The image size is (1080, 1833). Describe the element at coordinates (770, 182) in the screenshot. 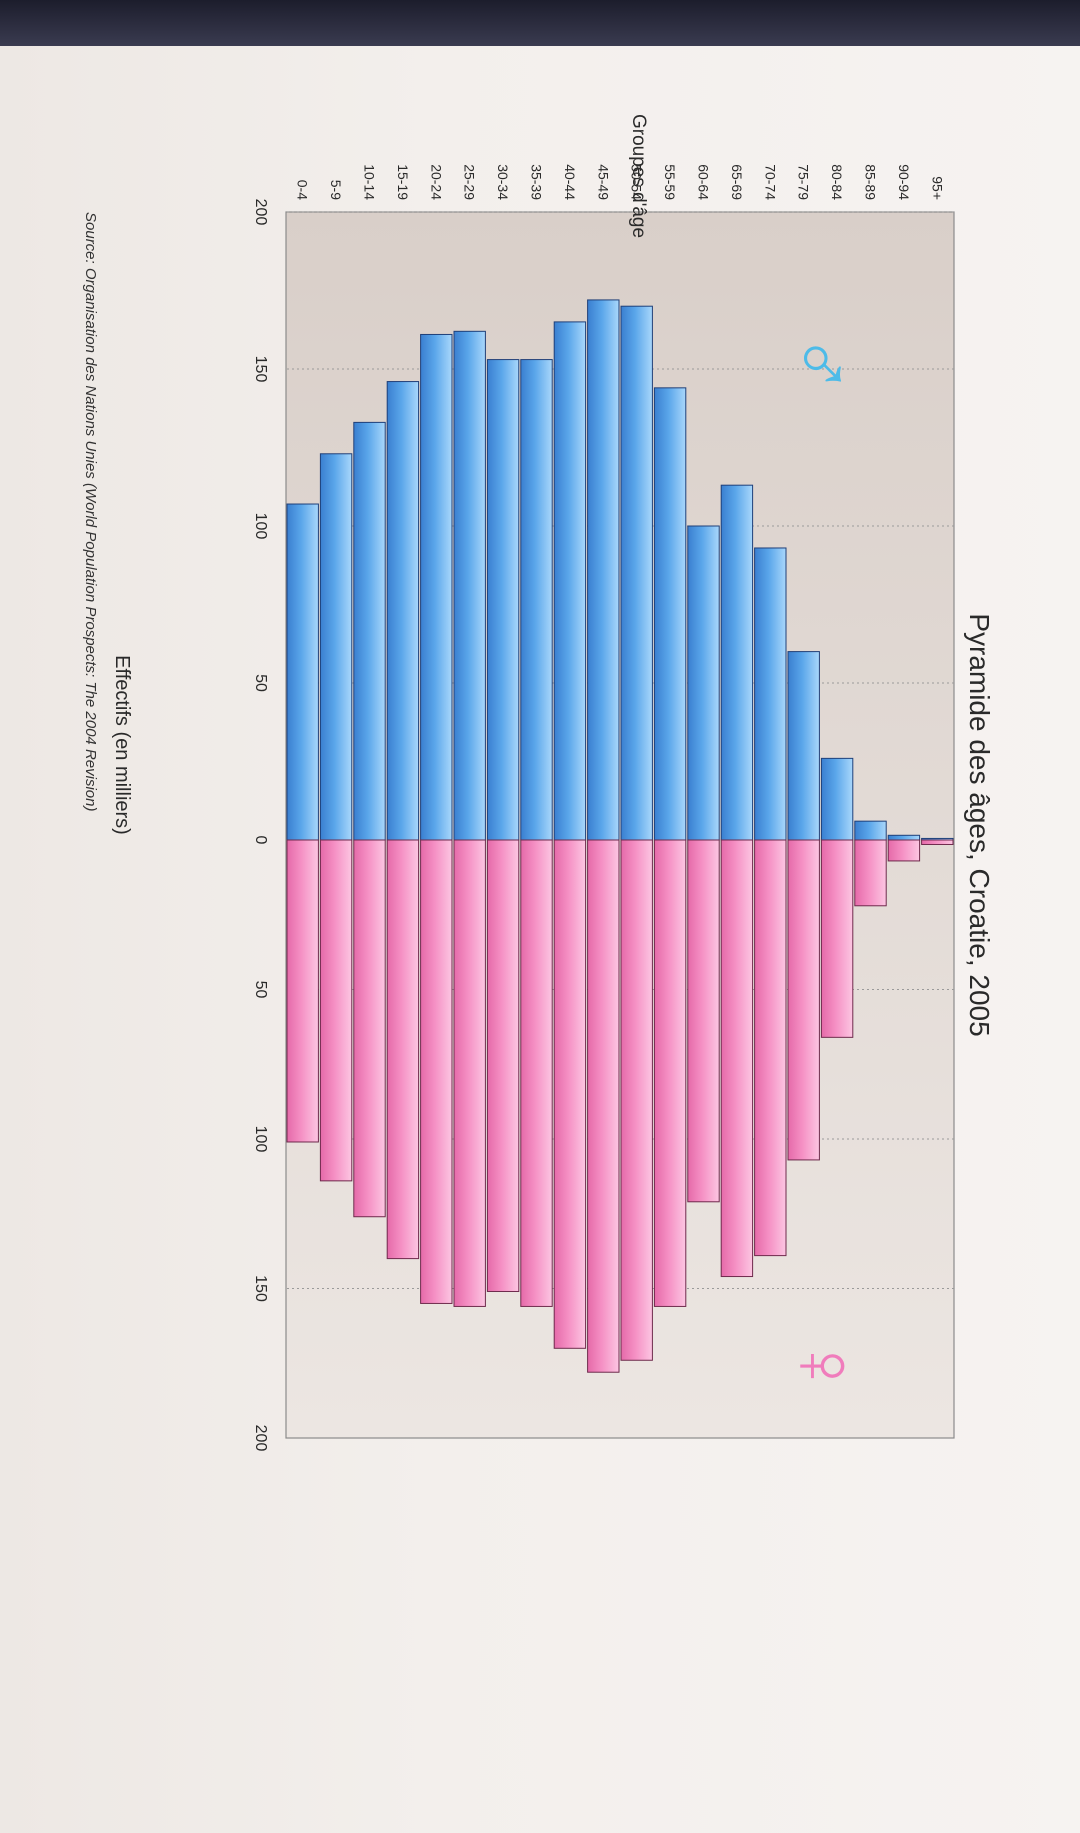

I see `age-group-label: 70-74` at that location.